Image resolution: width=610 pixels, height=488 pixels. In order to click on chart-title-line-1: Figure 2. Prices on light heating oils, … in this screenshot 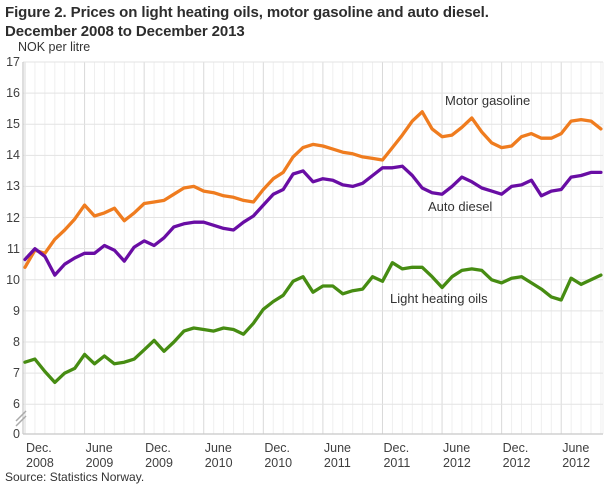, I will do `click(247, 12)`.